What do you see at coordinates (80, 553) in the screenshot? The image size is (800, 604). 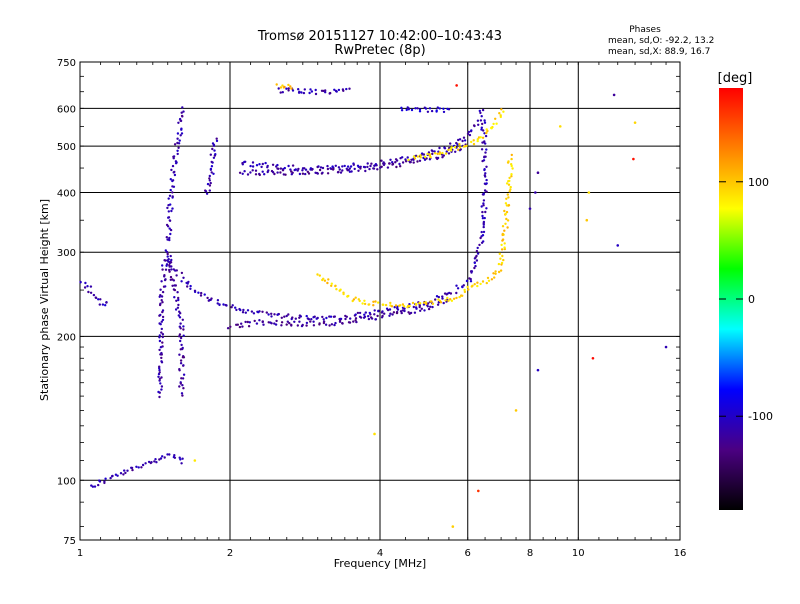 I see `x-tick-label: 1` at bounding box center [80, 553].